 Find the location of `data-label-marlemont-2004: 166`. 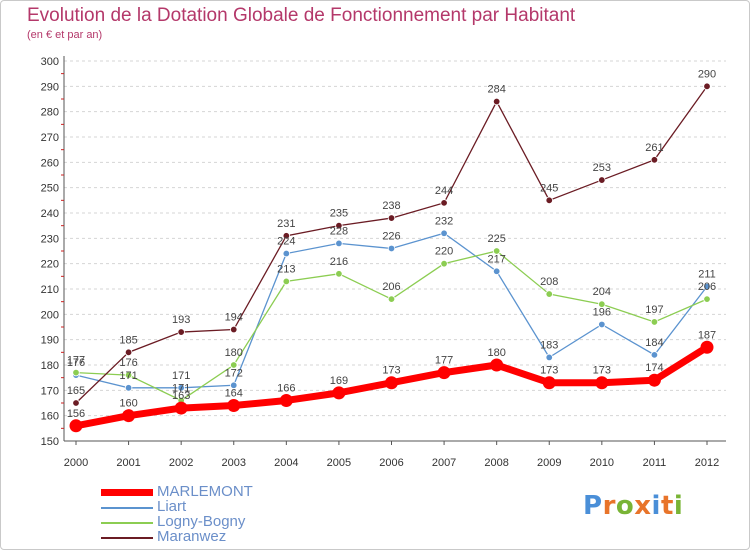

data-label-marlemont-2004: 166 is located at coordinates (286, 388).